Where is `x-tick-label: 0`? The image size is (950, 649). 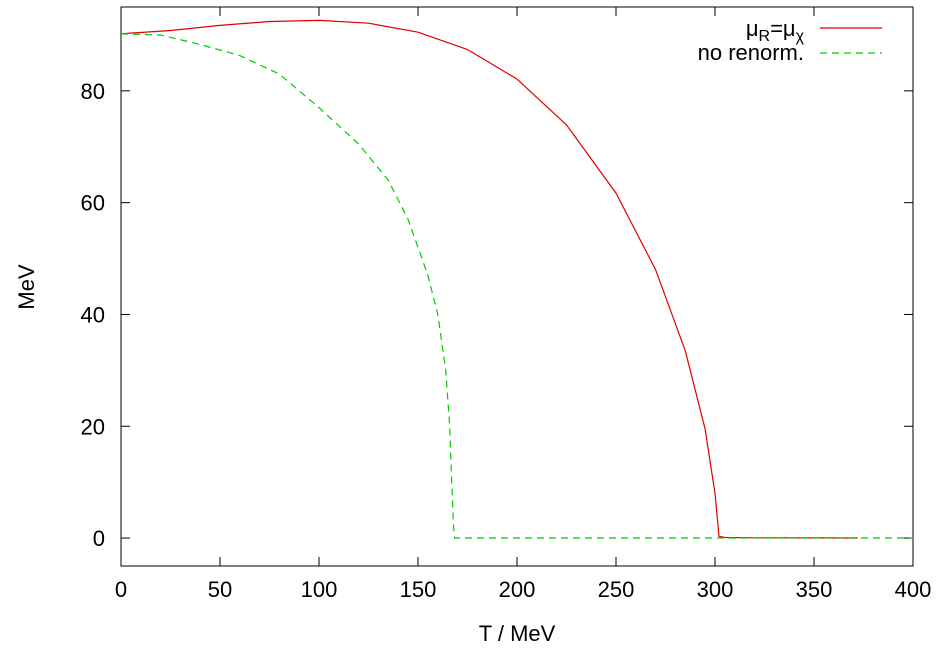
x-tick-label: 0 is located at coordinates (121, 589).